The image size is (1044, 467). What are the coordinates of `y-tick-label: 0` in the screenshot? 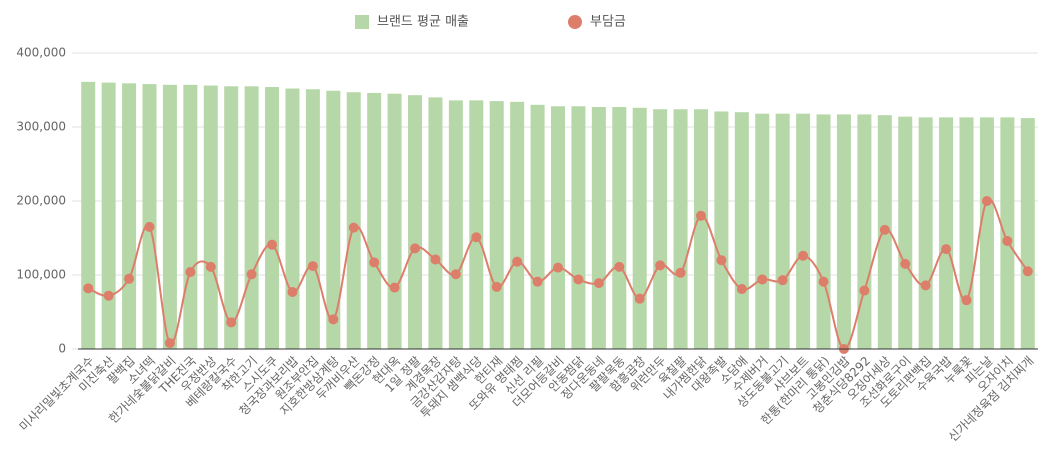 It's located at (62, 349).